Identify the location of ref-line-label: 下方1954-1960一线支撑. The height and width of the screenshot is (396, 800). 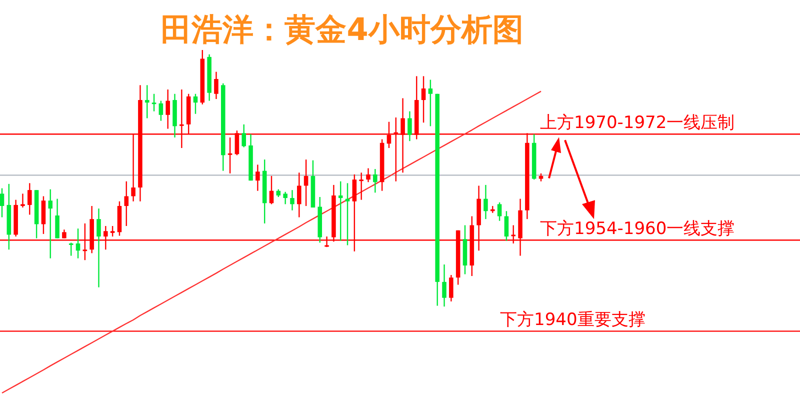
(637, 229).